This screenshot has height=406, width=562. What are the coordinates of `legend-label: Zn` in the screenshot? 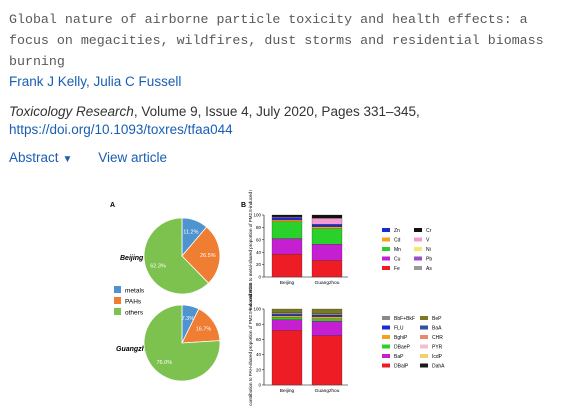 It's located at (397, 231).